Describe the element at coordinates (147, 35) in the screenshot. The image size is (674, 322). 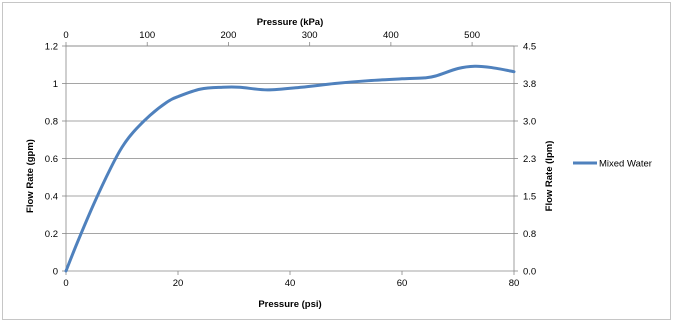
I see `x2-tick-label: 100` at that location.